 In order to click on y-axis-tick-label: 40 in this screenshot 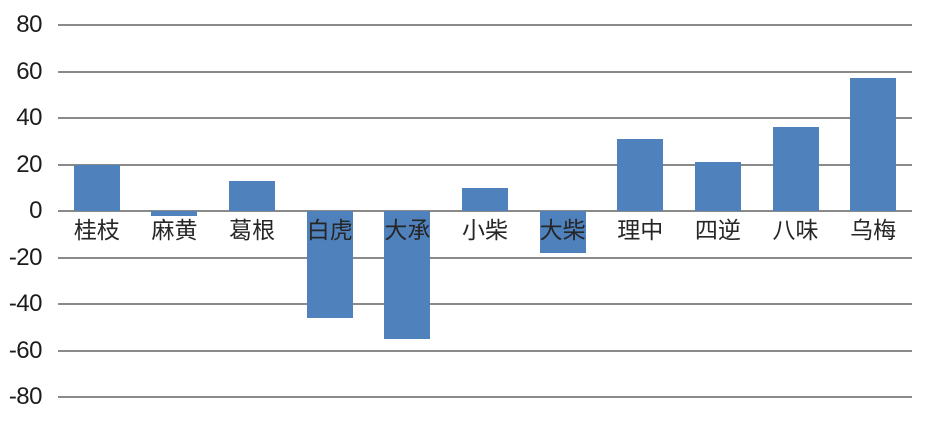, I will do `click(29, 117)`.